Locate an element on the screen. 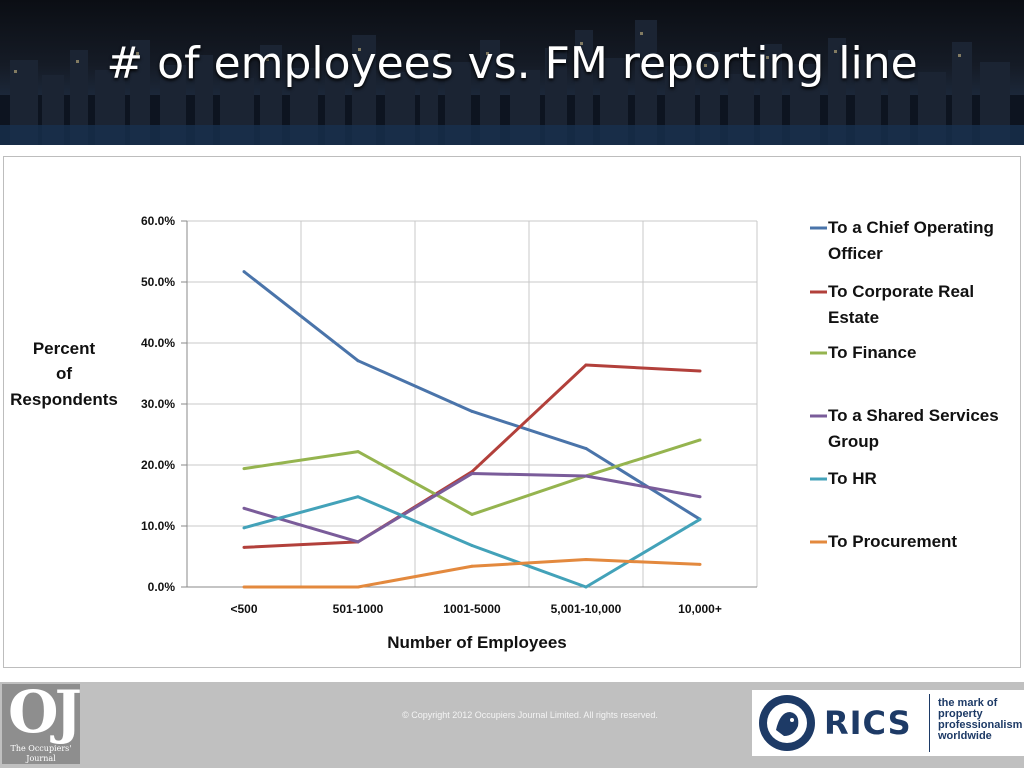 The height and width of the screenshot is (768, 1024). x-axis-title: Number of Employees is located at coordinates (477, 642).